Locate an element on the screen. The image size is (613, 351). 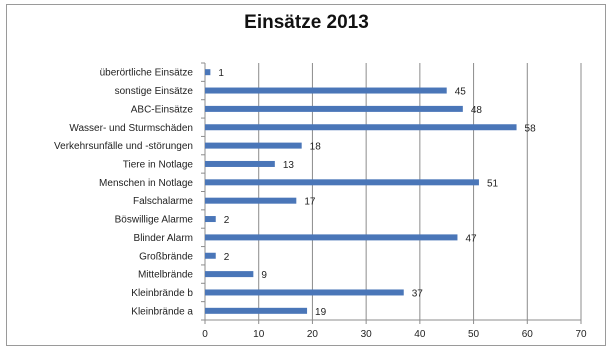
data-label: 51 is located at coordinates (493, 183).